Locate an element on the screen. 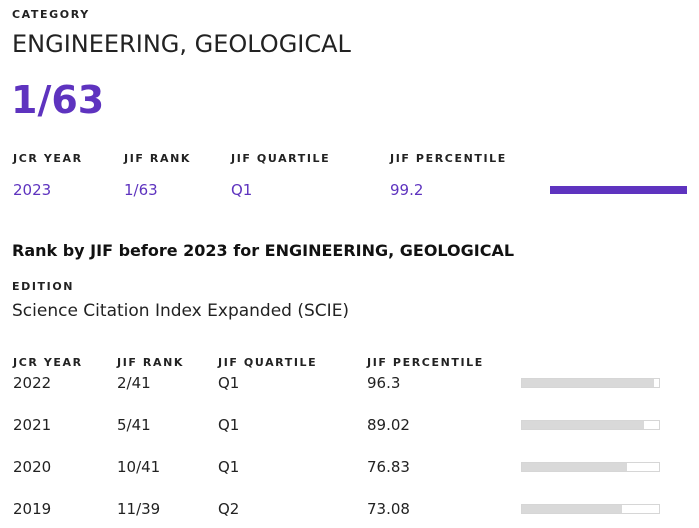 This screenshot has width=699, height=528. current-percentile-bar is located at coordinates (618, 190).